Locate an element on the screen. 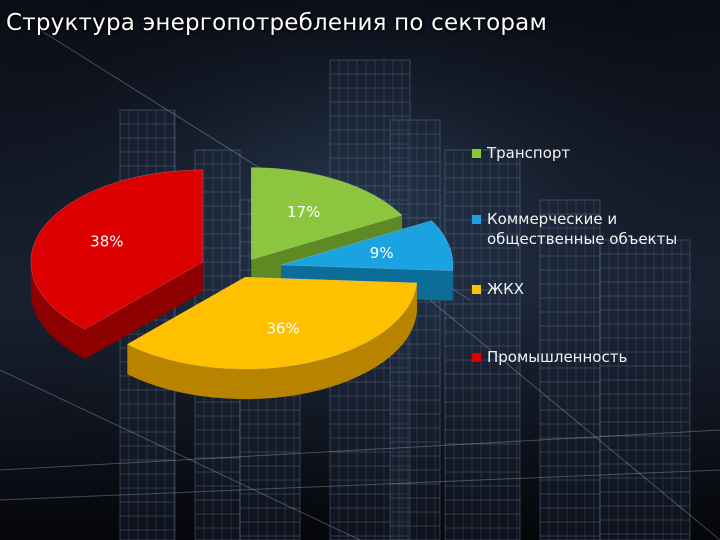 The height and width of the screenshot is (540, 720). legend-label: ЖКХ is located at coordinates (505, 289).